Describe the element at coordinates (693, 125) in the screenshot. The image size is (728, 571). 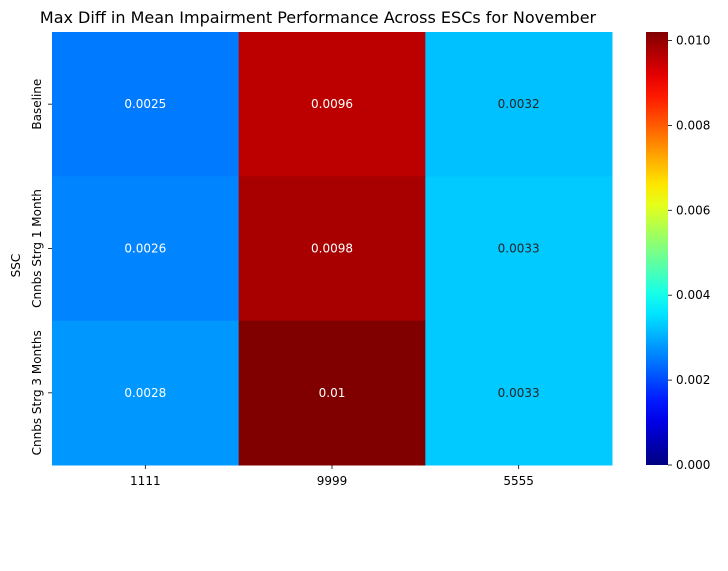
I see `colorbar-tick-label: 0.008` at that location.